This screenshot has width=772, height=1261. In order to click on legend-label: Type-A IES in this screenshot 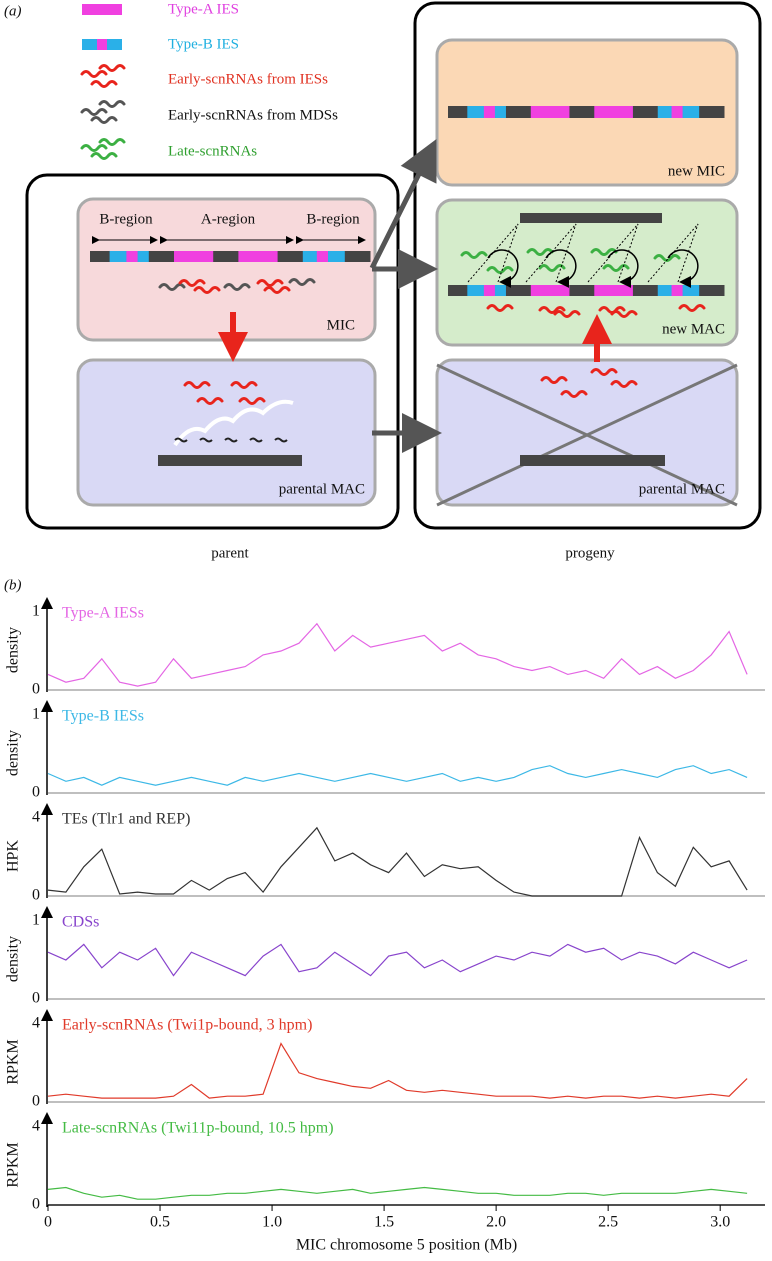, I will do `click(203, 9)`.